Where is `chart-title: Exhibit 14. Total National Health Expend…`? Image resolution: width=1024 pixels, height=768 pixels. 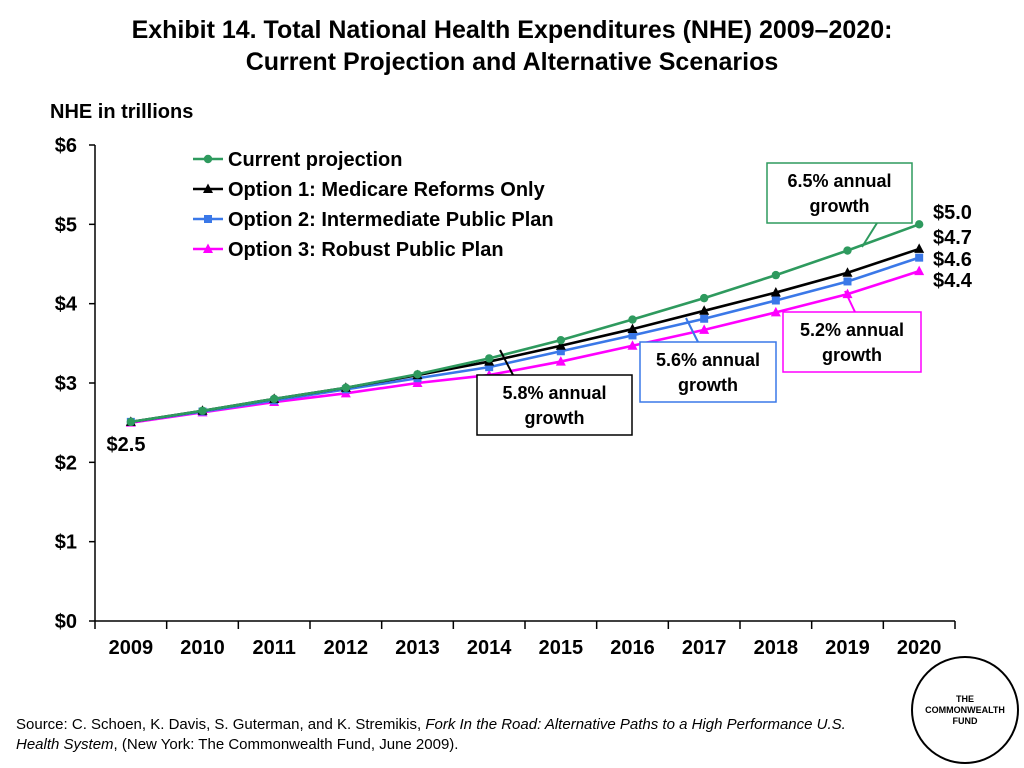 chart-title: Exhibit 14. Total National Health Expend… is located at coordinates (512, 46).